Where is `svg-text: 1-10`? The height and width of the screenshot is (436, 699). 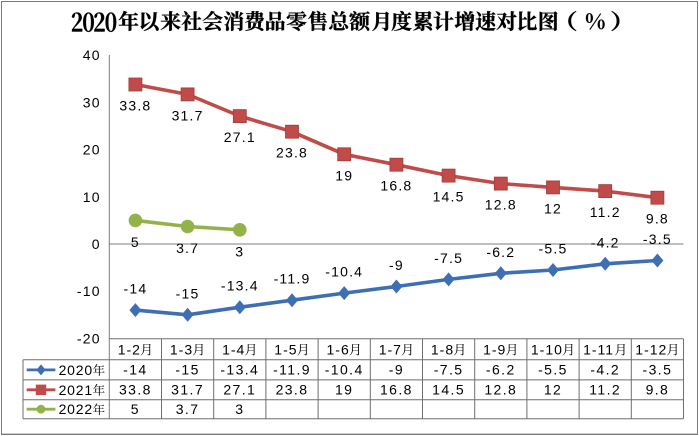 svg-text: 1-10 is located at coordinates (547, 349).